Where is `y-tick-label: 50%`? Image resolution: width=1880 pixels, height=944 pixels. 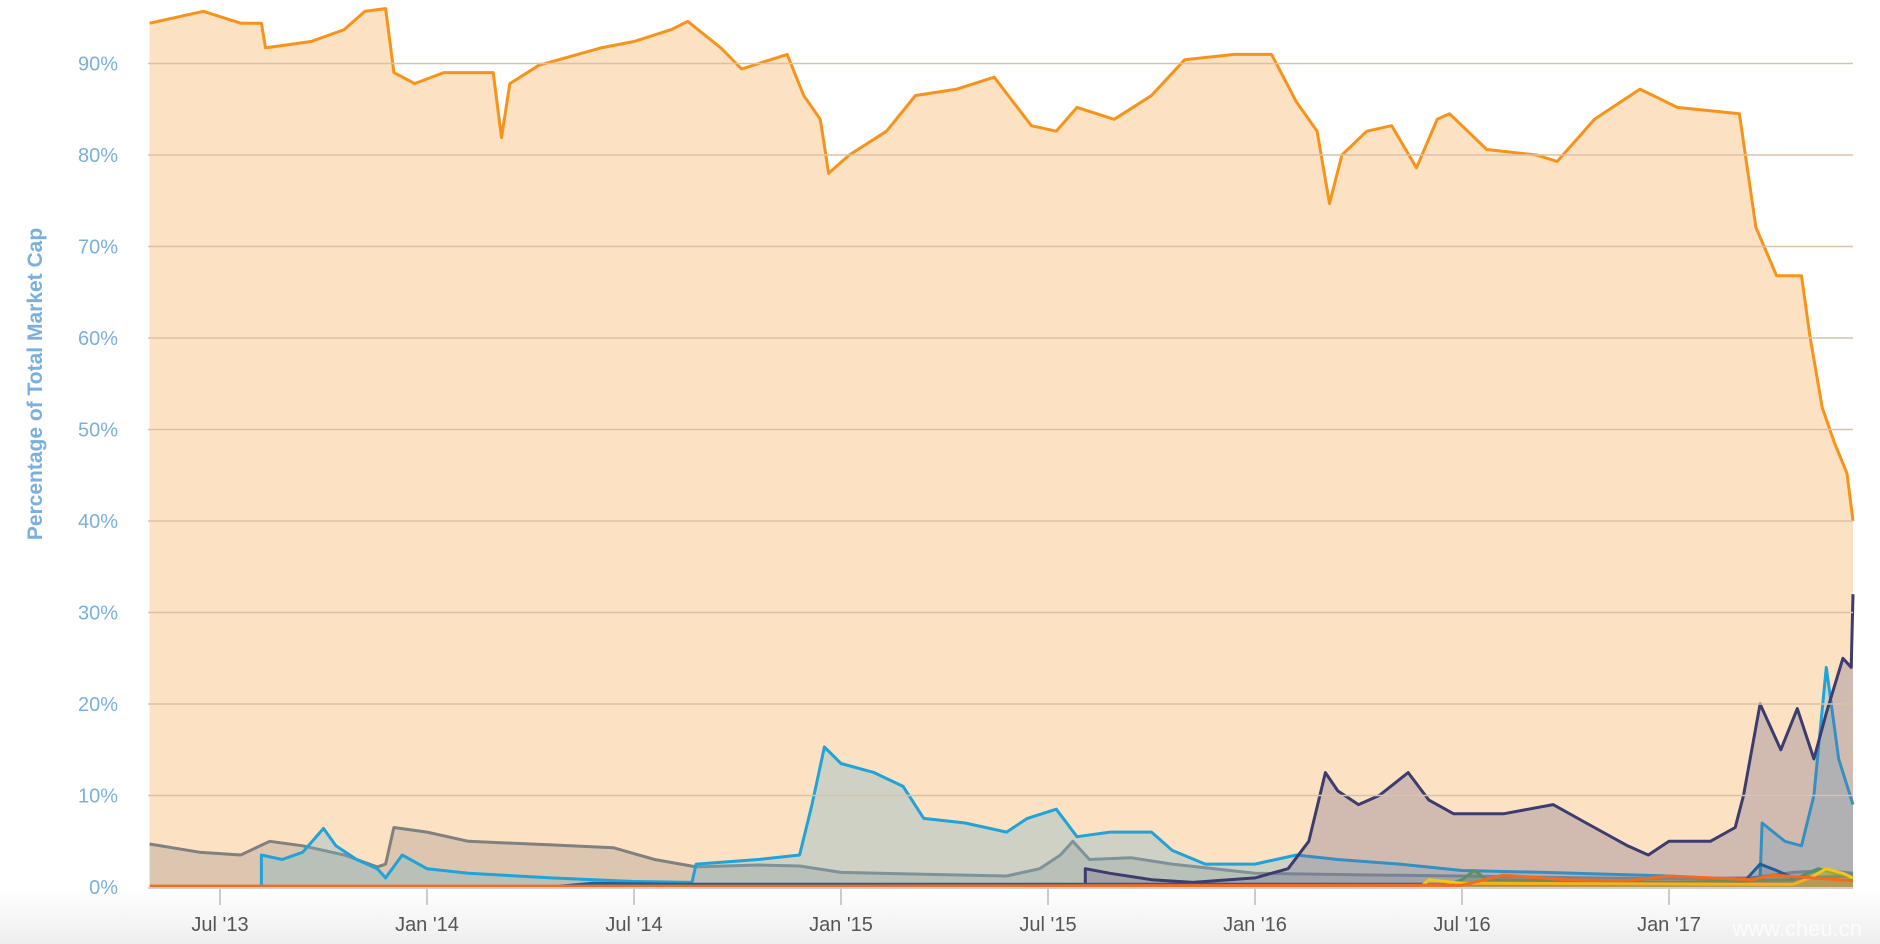
y-tick-label: 50% is located at coordinates (98, 431).